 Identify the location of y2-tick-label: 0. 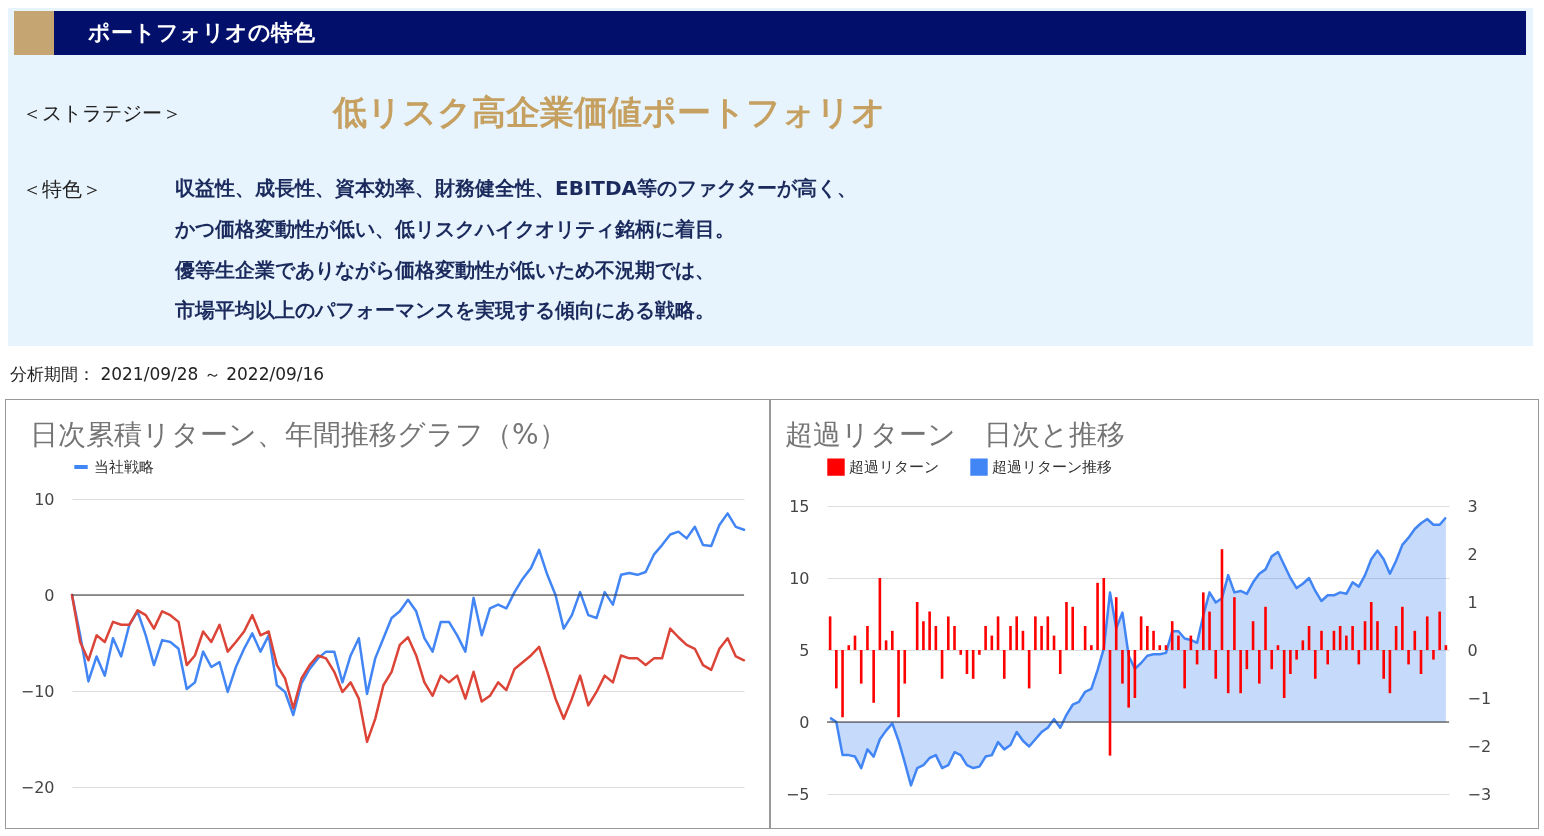
(1472, 650).